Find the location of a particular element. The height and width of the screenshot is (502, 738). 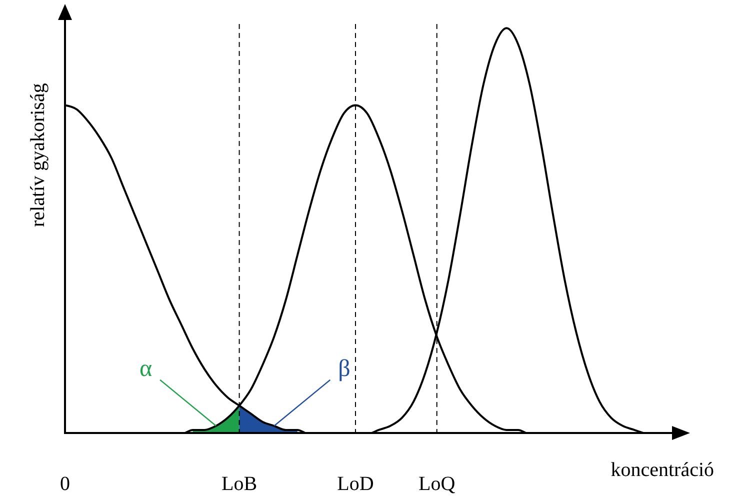

x-tick-label: LoQ is located at coordinates (437, 484).